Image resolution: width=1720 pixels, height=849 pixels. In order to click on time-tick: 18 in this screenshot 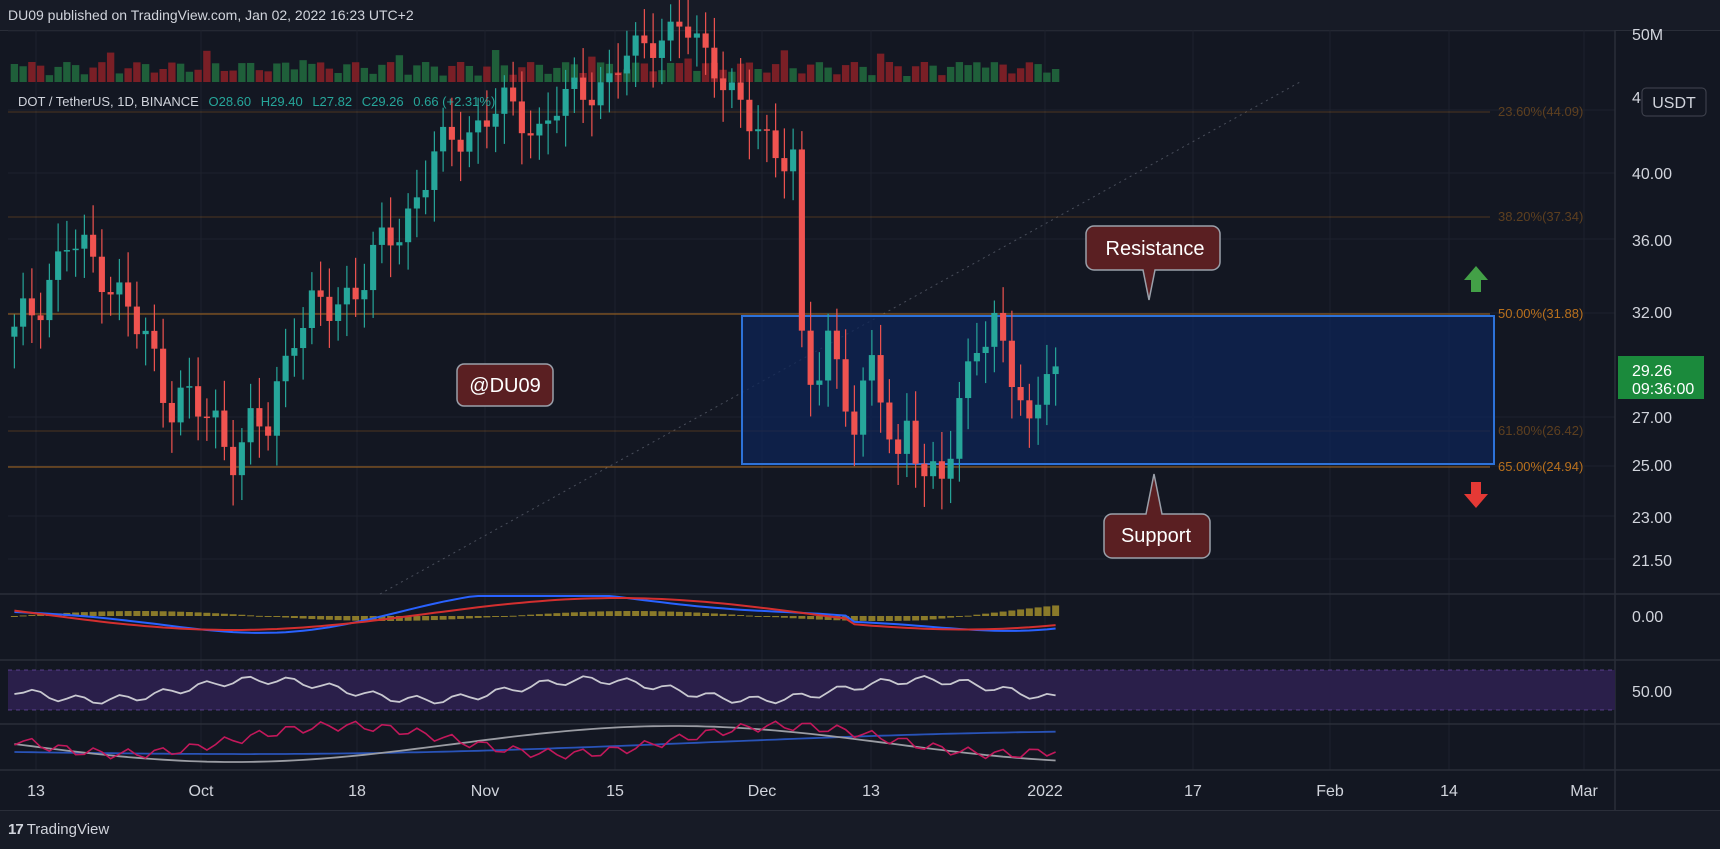, I will do `click(357, 791)`.